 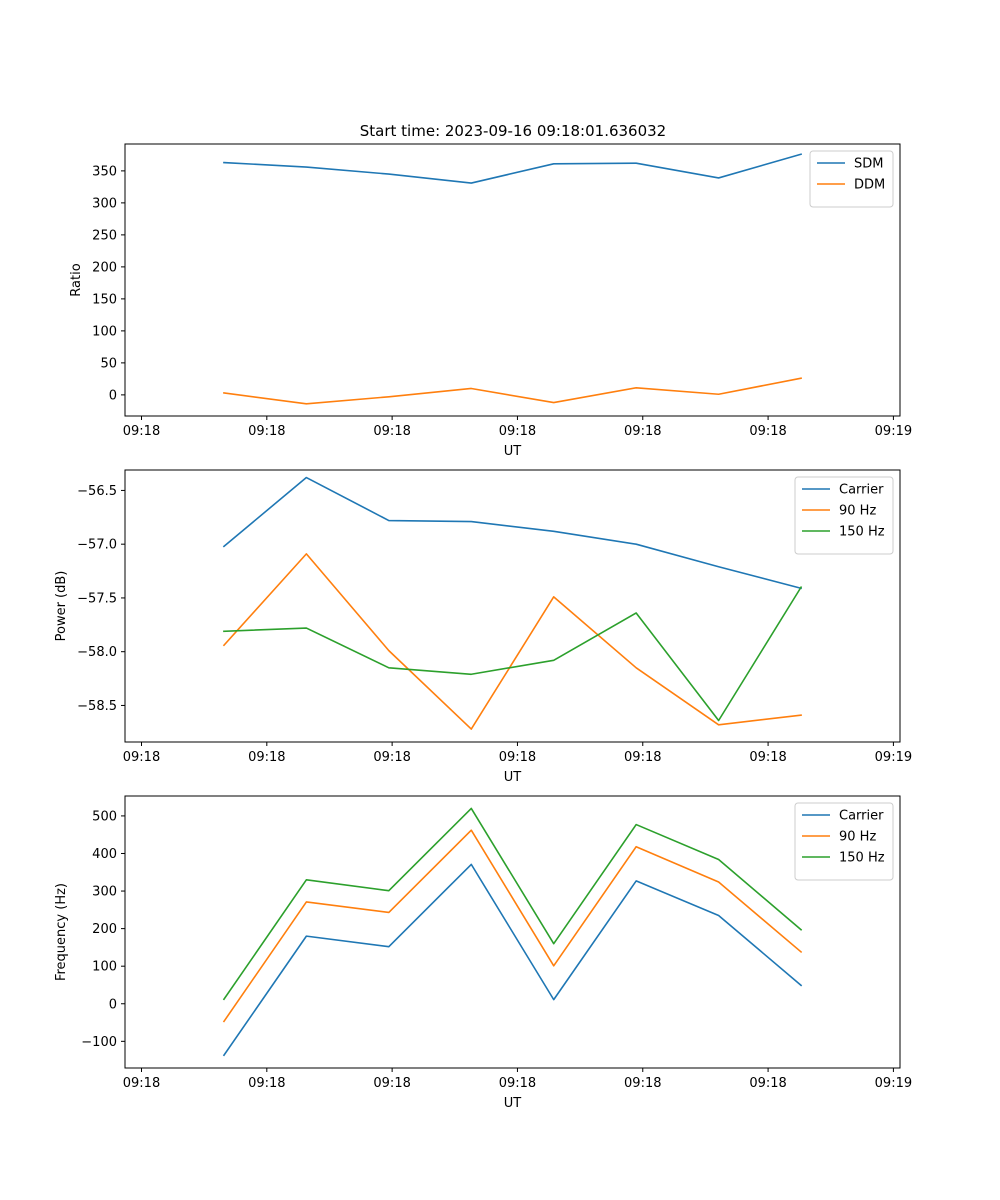 I want to click on legend-box-power, so click(x=844, y=515).